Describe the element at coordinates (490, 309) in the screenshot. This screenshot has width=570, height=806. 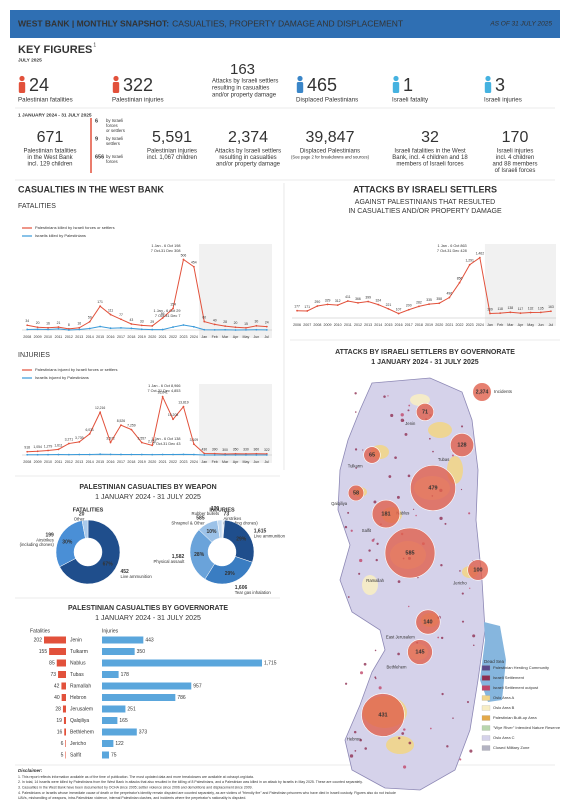
I see `data-label: 109` at that location.